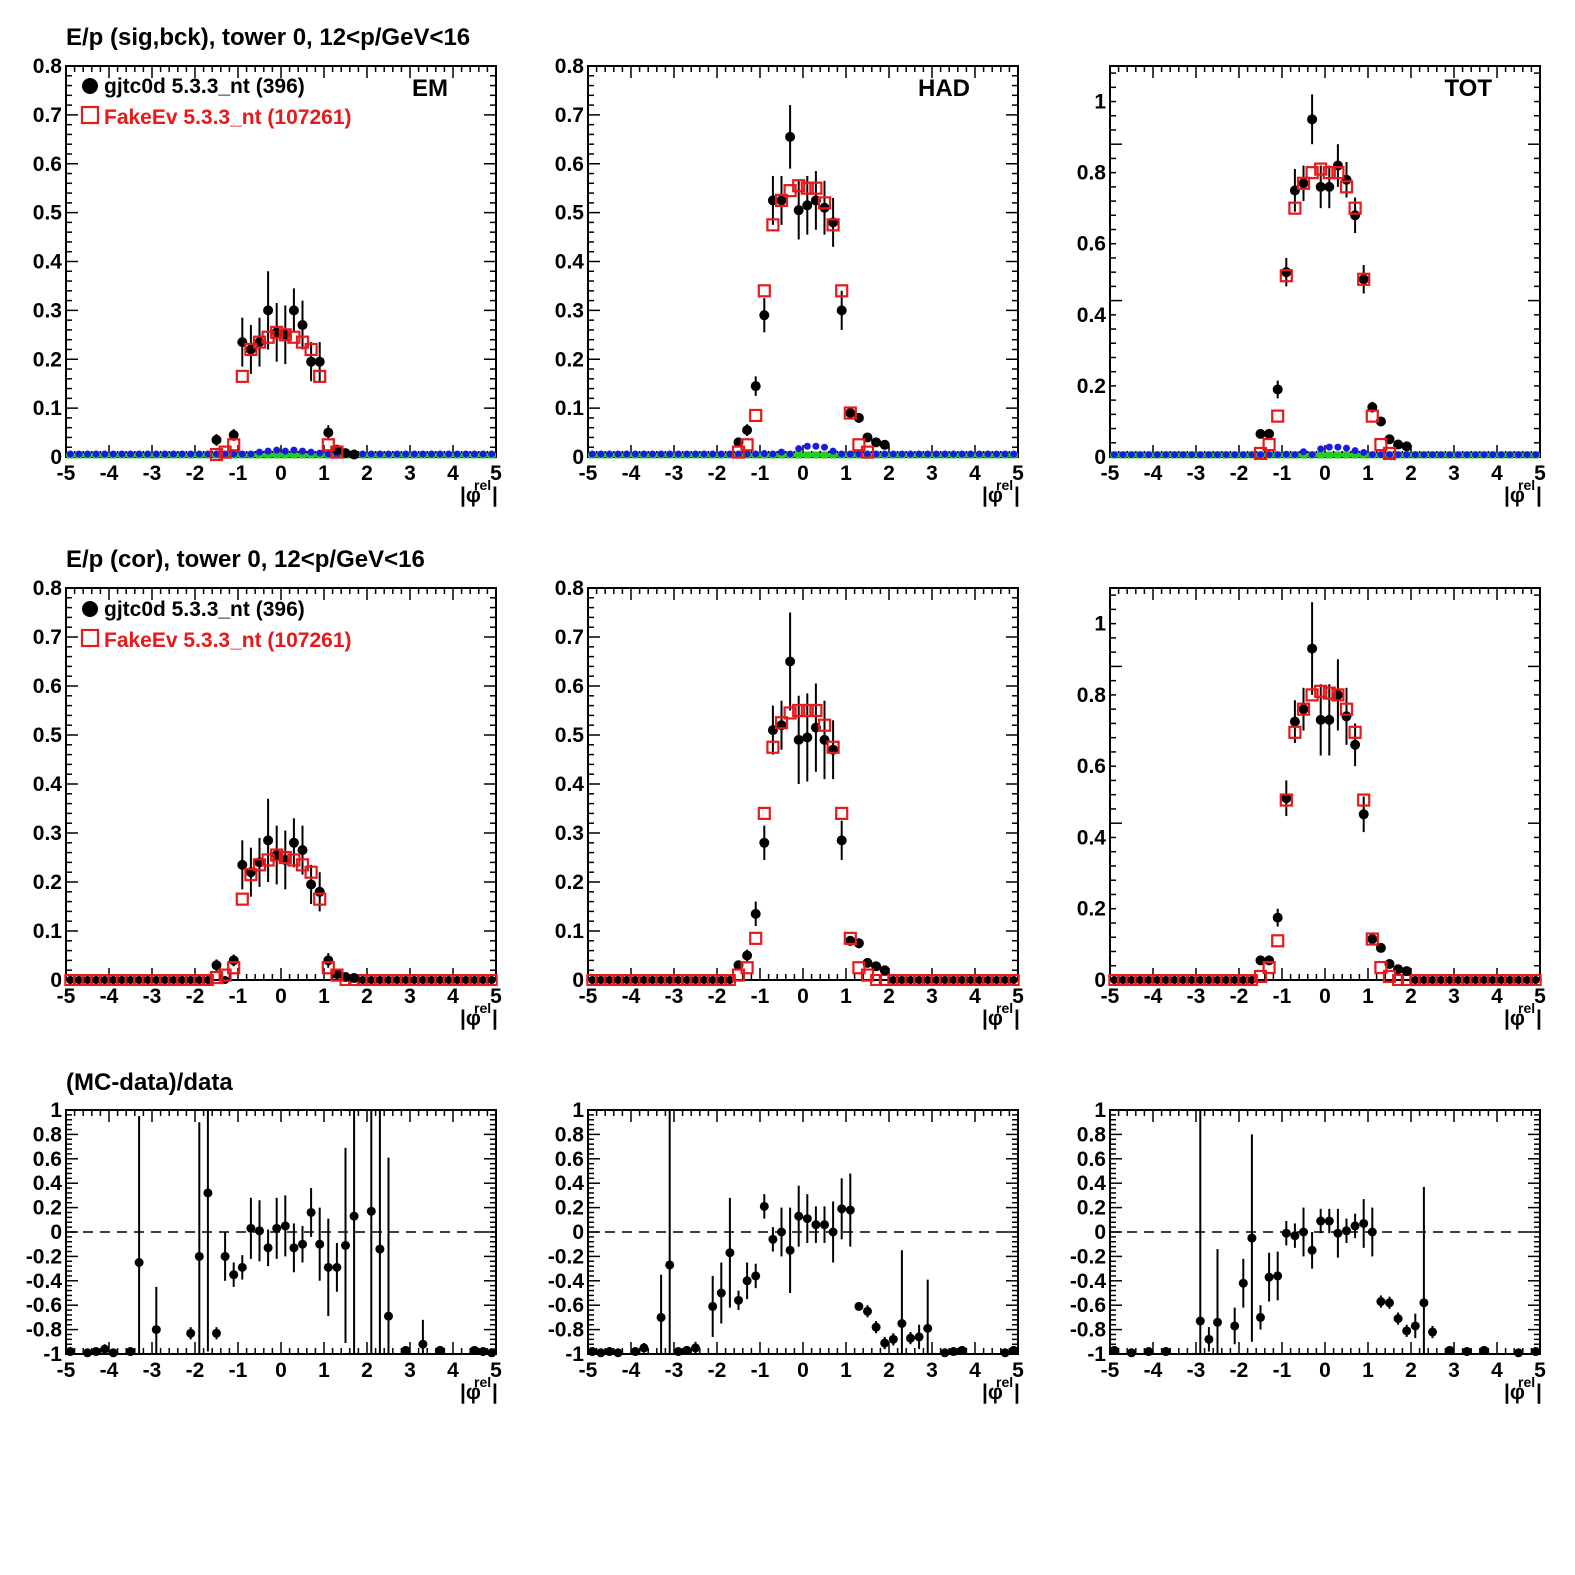 The image size is (1575, 1575). What do you see at coordinates (430, 88) in the screenshot?
I see `panel-label: EM` at bounding box center [430, 88].